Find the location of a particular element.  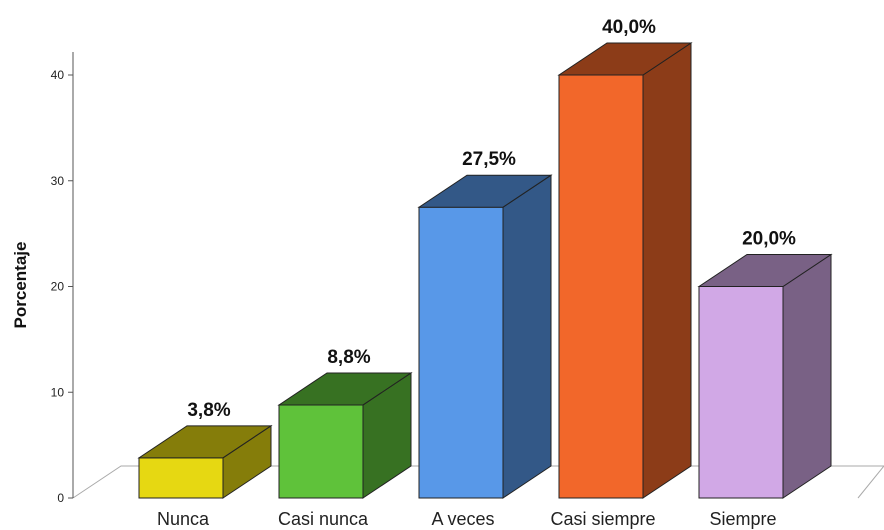

x-tick-label: Siempre is located at coordinates (742, 519).